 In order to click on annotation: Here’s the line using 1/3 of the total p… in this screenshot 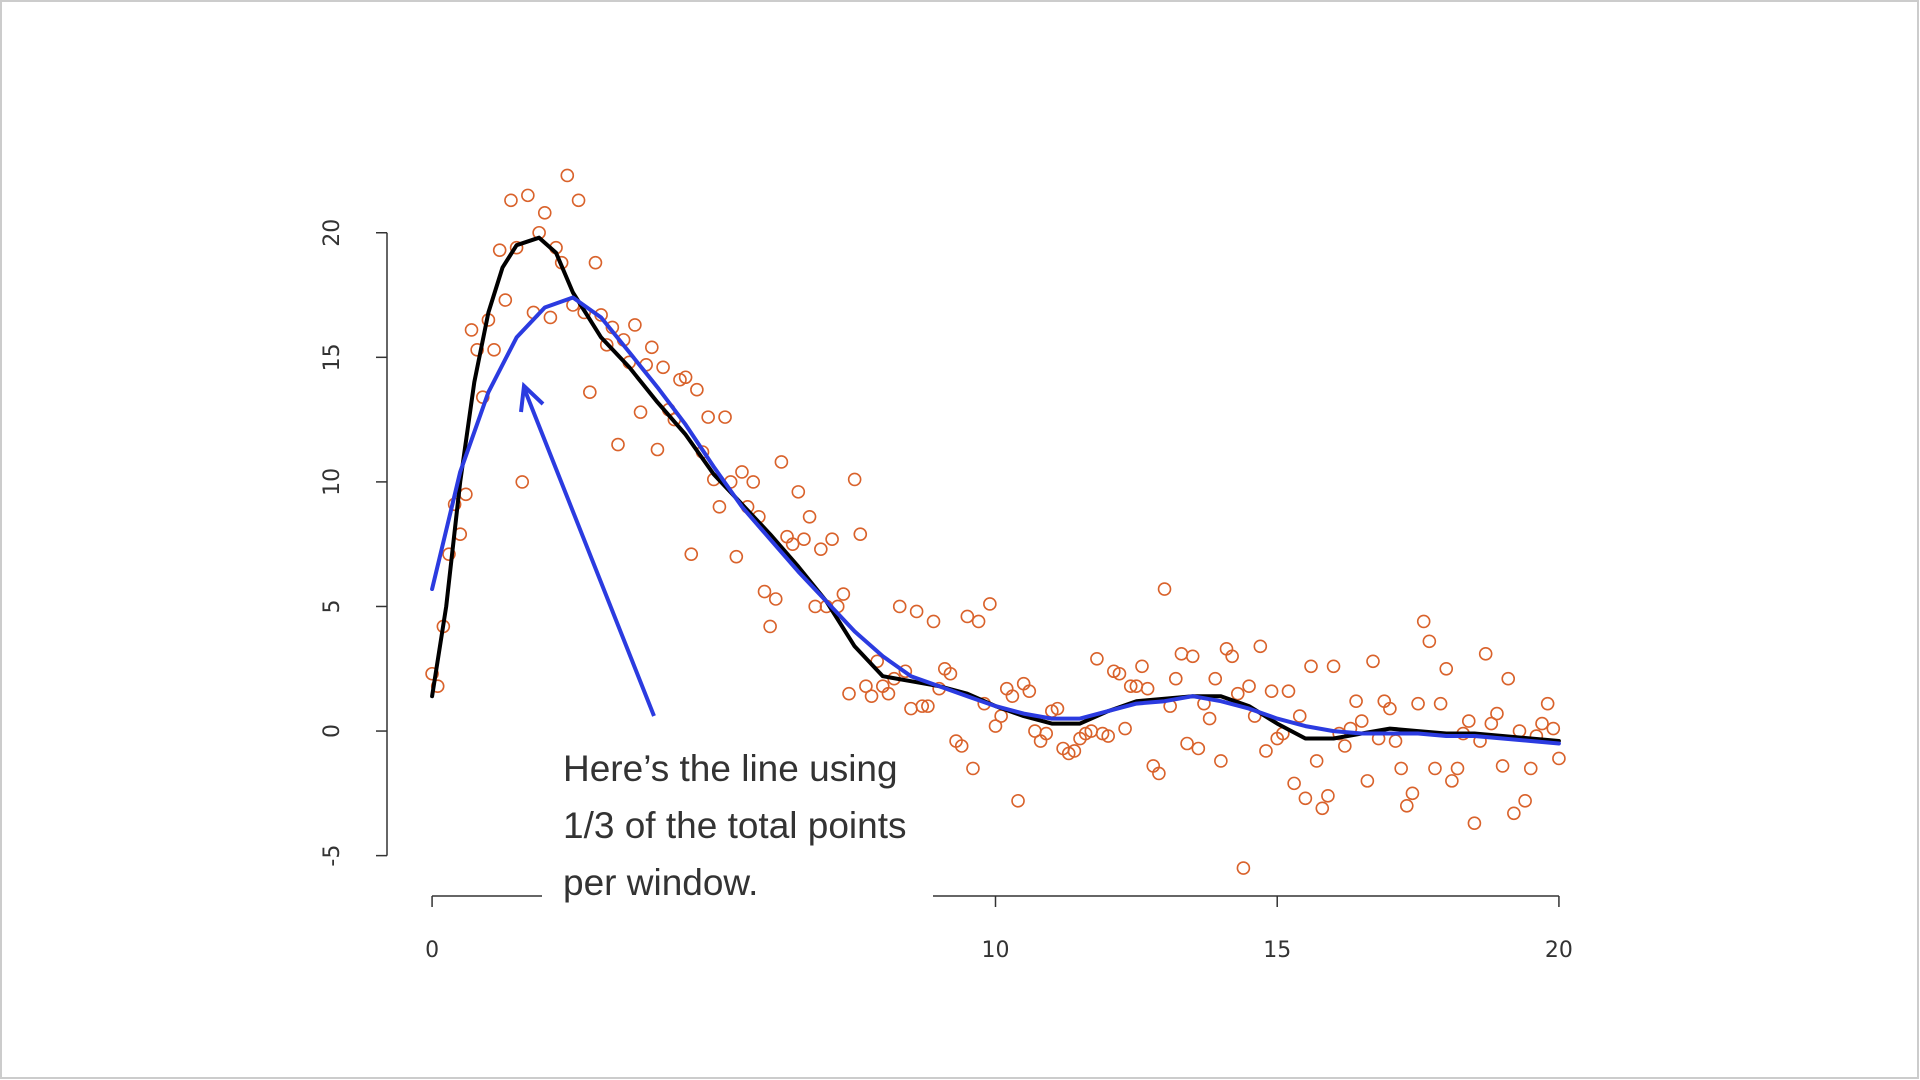, I will do `click(737, 853)`.